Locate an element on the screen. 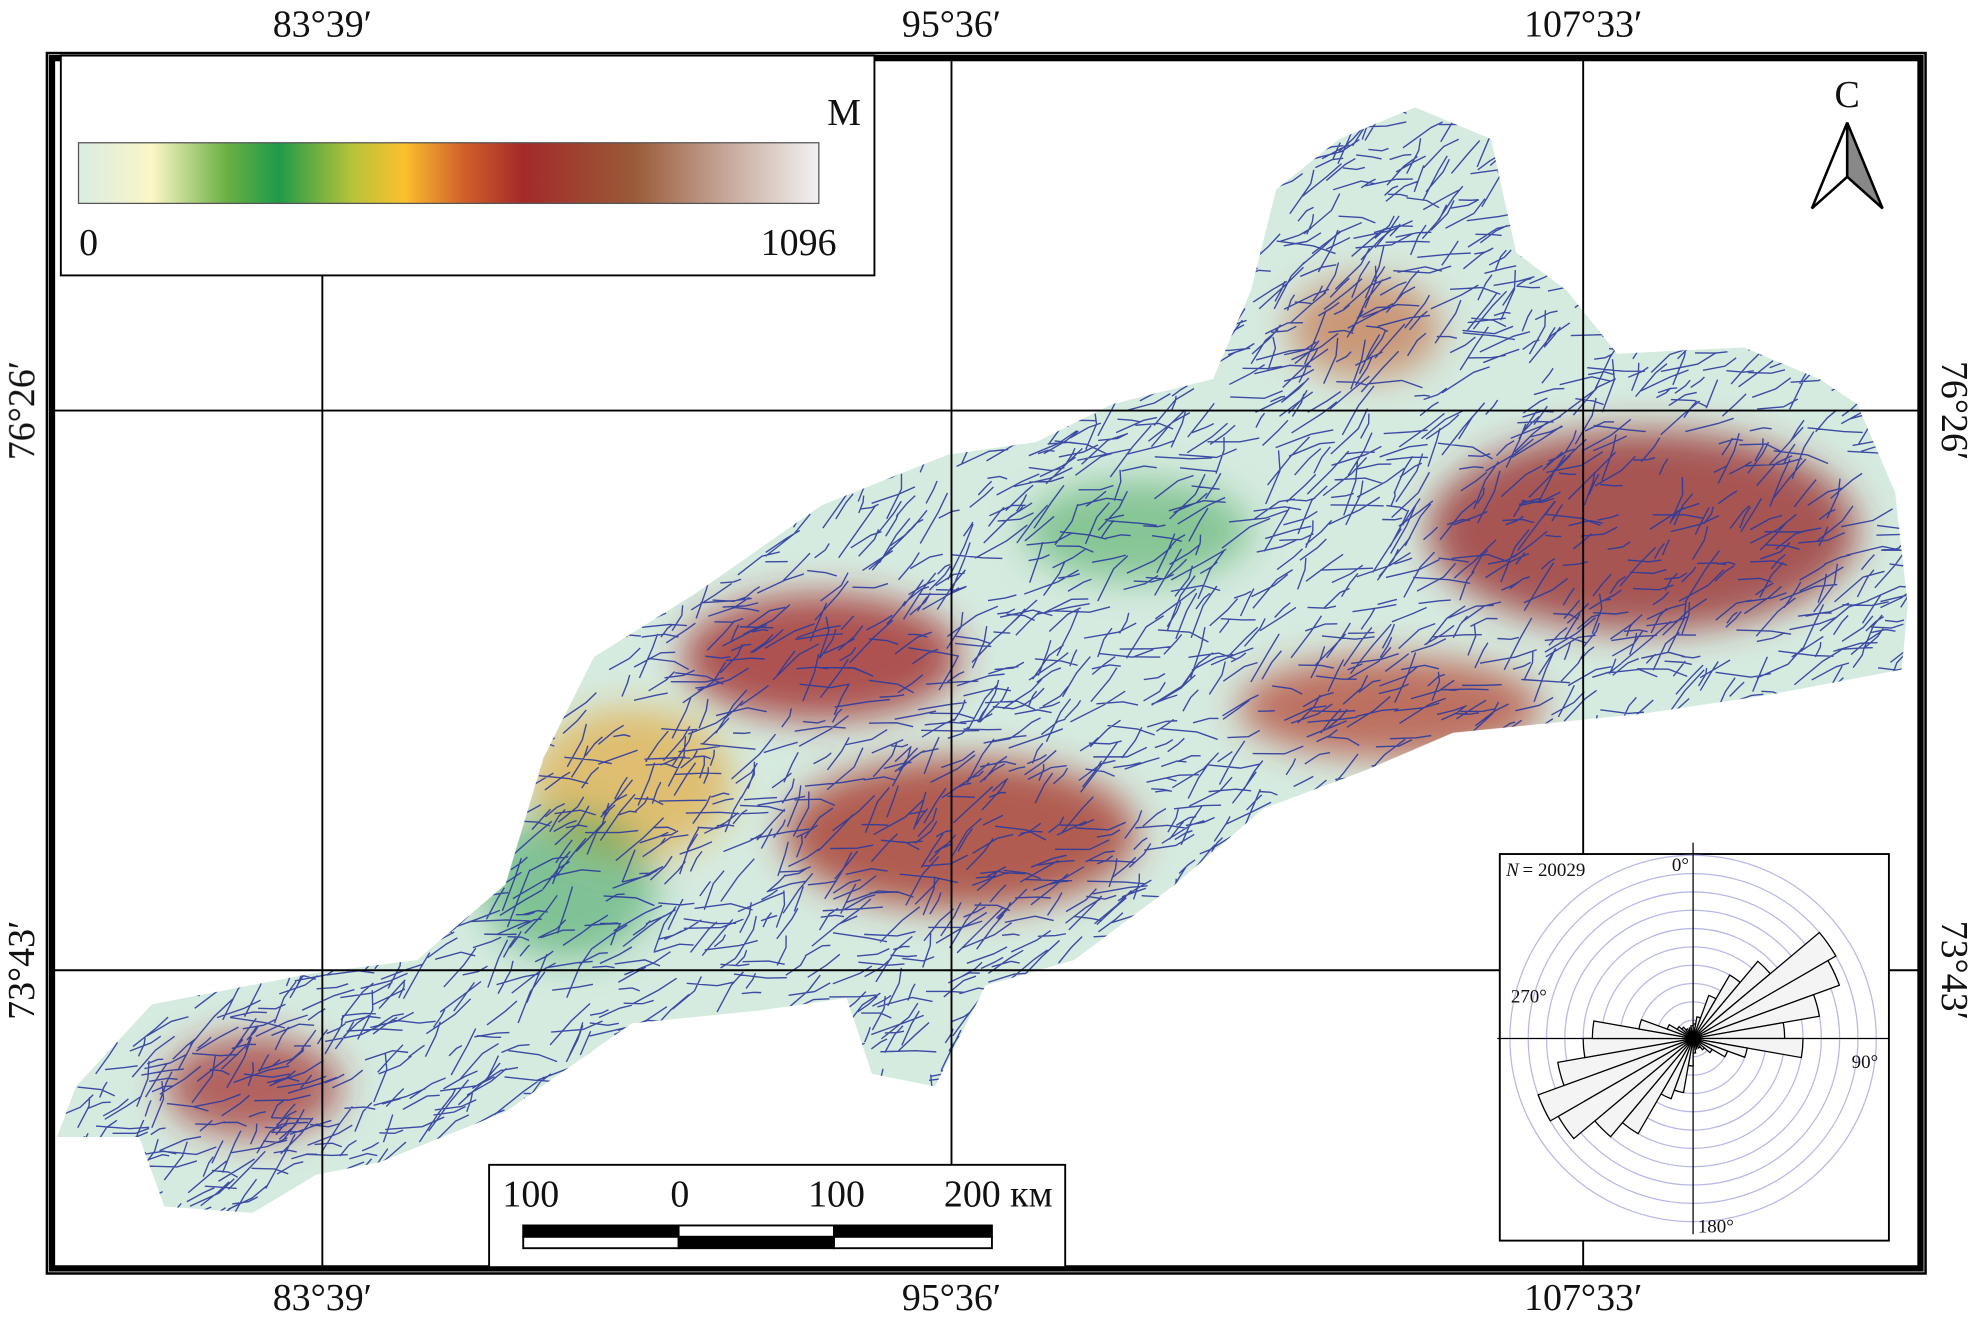  legend-max: 1096 is located at coordinates (799, 243).